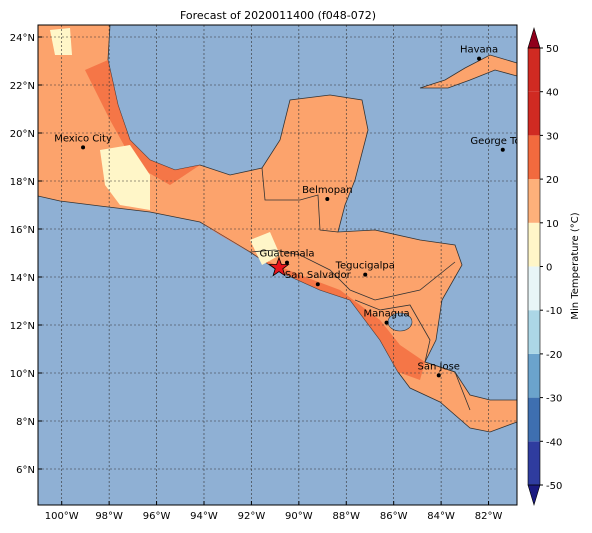 The height and width of the screenshot is (533, 592). Describe the element at coordinates (387, 314) in the screenshot. I see `city-label: Managua` at that location.